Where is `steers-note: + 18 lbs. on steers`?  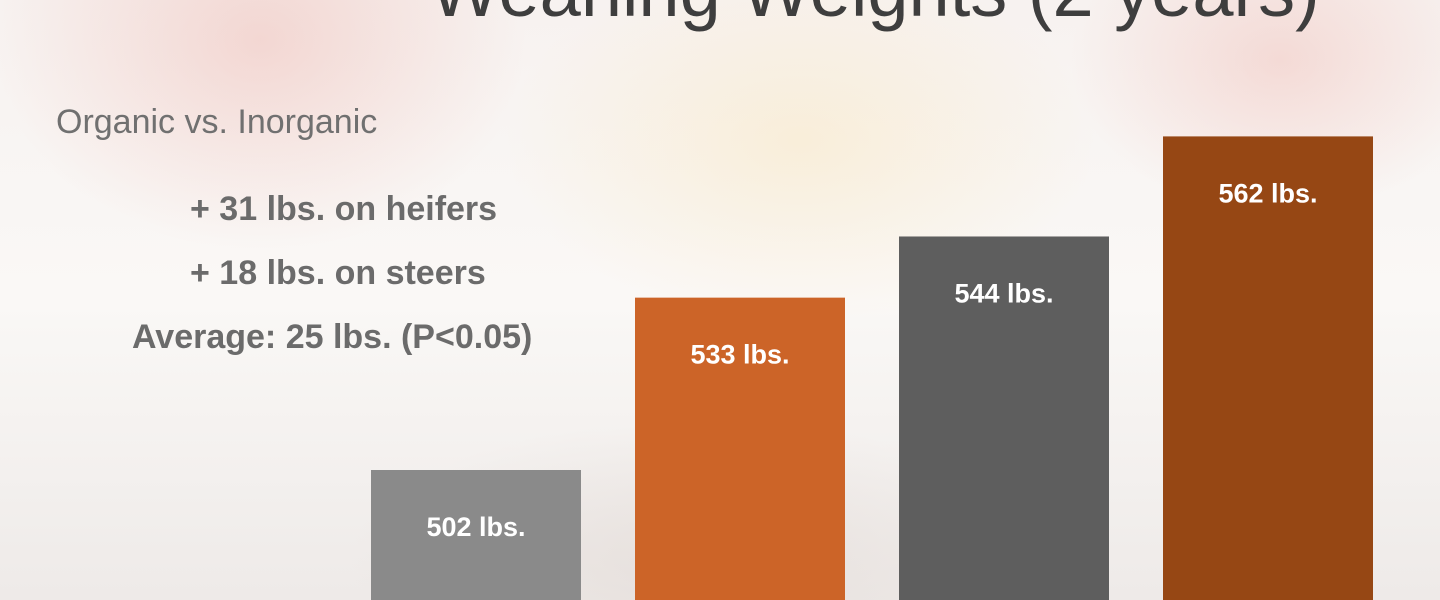 steers-note: + 18 lbs. on steers is located at coordinates (338, 273).